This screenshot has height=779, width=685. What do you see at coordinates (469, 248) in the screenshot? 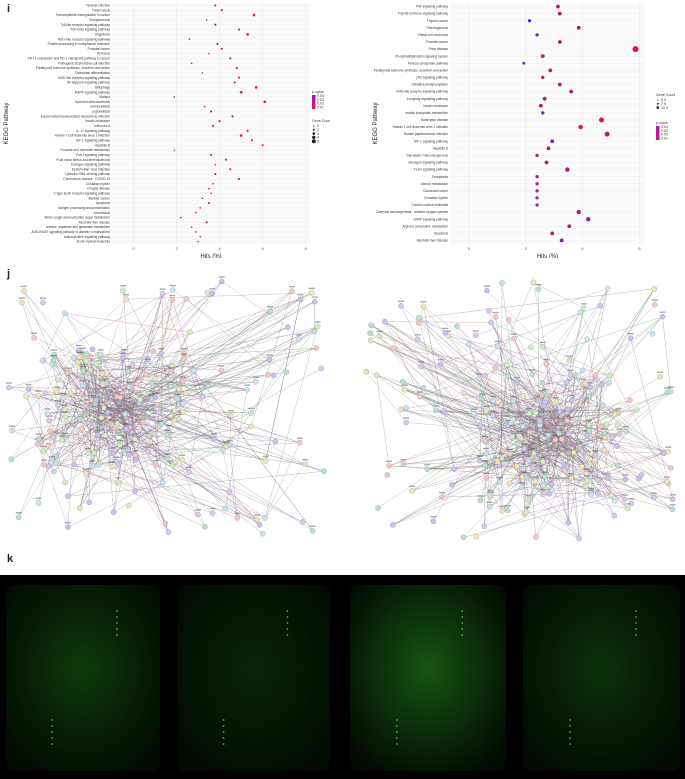
I see `x-tick-label: 0` at bounding box center [469, 248].